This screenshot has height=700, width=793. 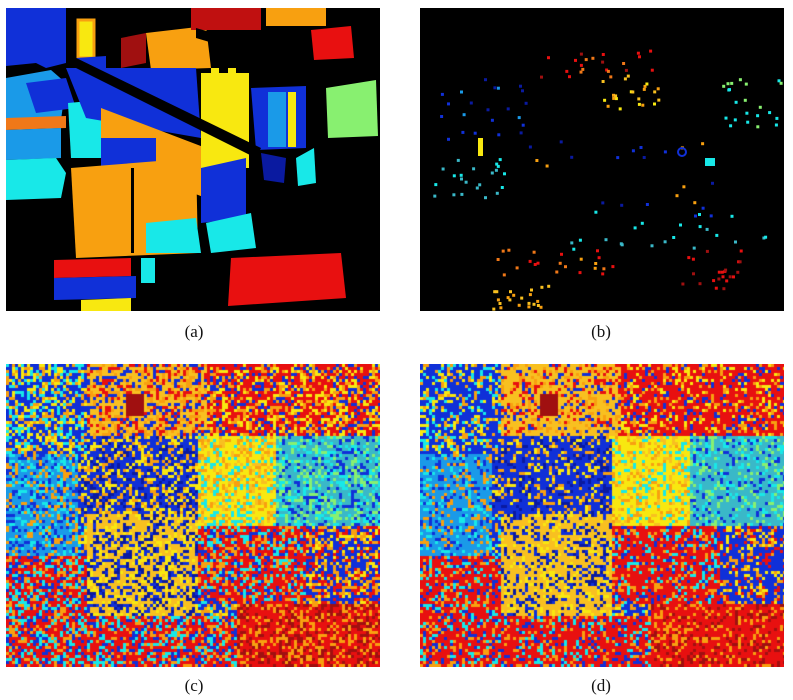 What do you see at coordinates (194, 331) in the screenshot?
I see `caption-a: (a)` at bounding box center [194, 331].